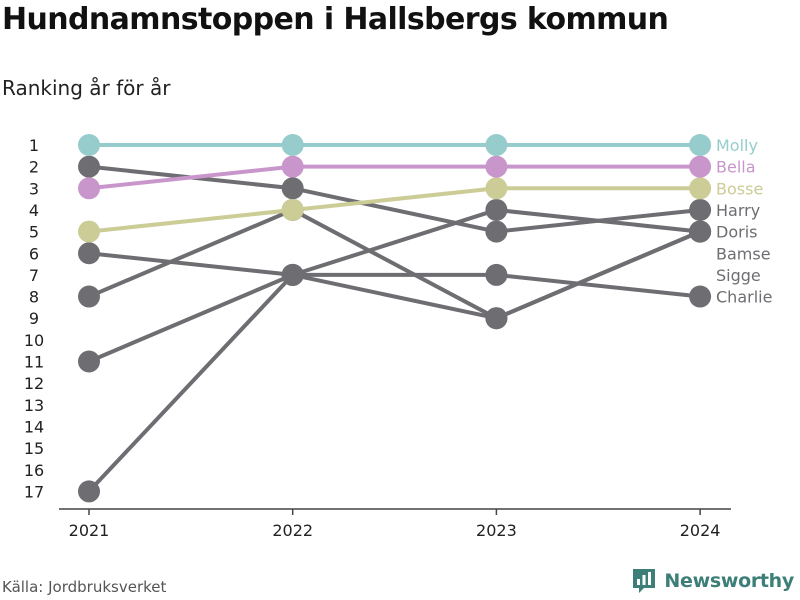 The image size is (800, 600). Describe the element at coordinates (34, 145) in the screenshot. I see `y-tick-label: 1` at that location.